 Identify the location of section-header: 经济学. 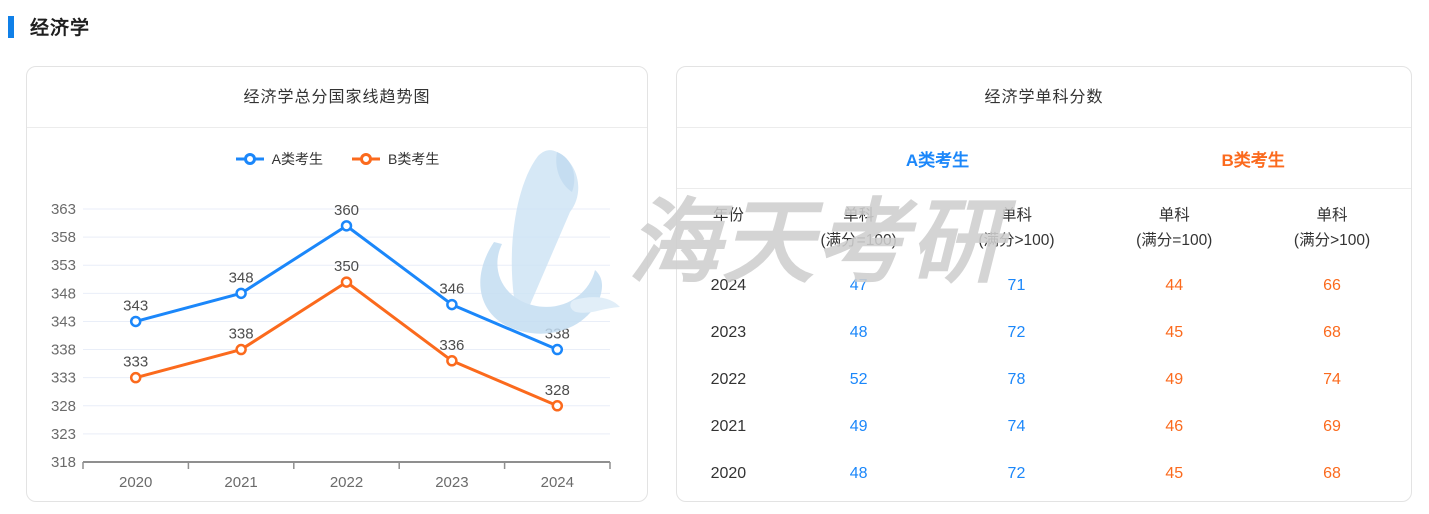
(49, 26).